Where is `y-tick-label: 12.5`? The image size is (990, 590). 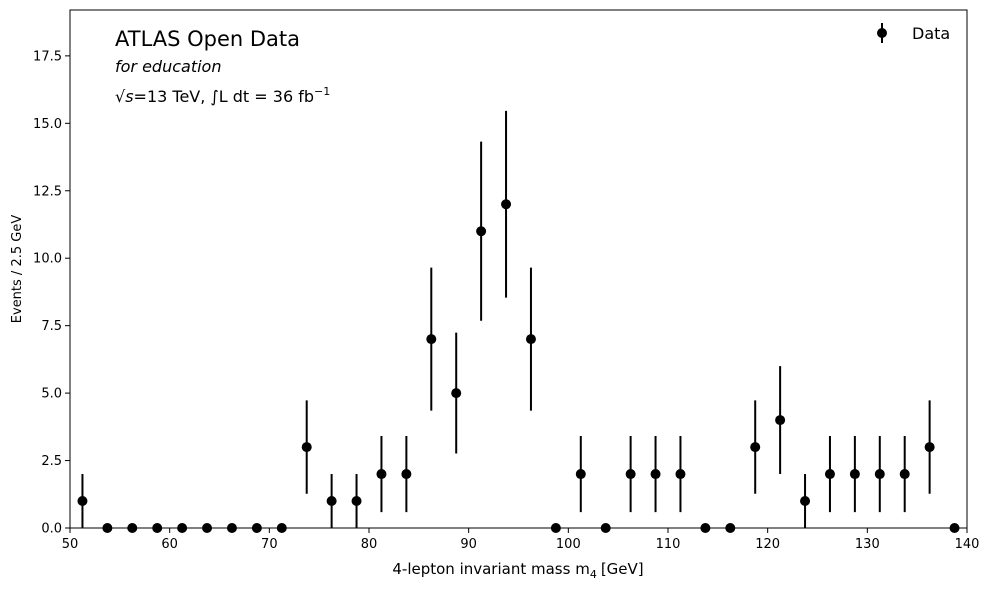
y-tick-label: 12.5 is located at coordinates (47, 191).